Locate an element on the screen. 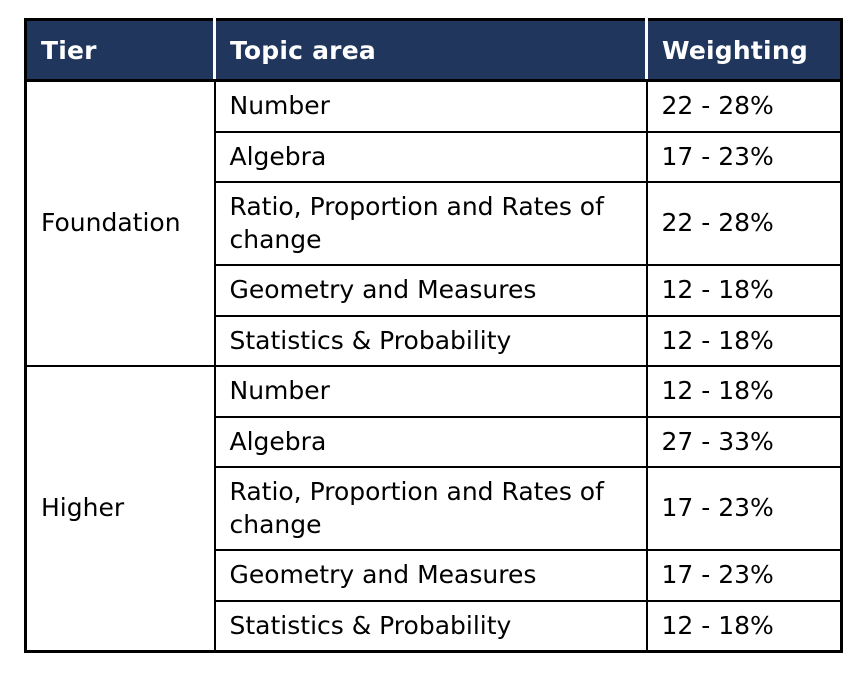 The width and height of the screenshot is (856, 688). header-cell-tier: Tier is located at coordinates (120, 50).